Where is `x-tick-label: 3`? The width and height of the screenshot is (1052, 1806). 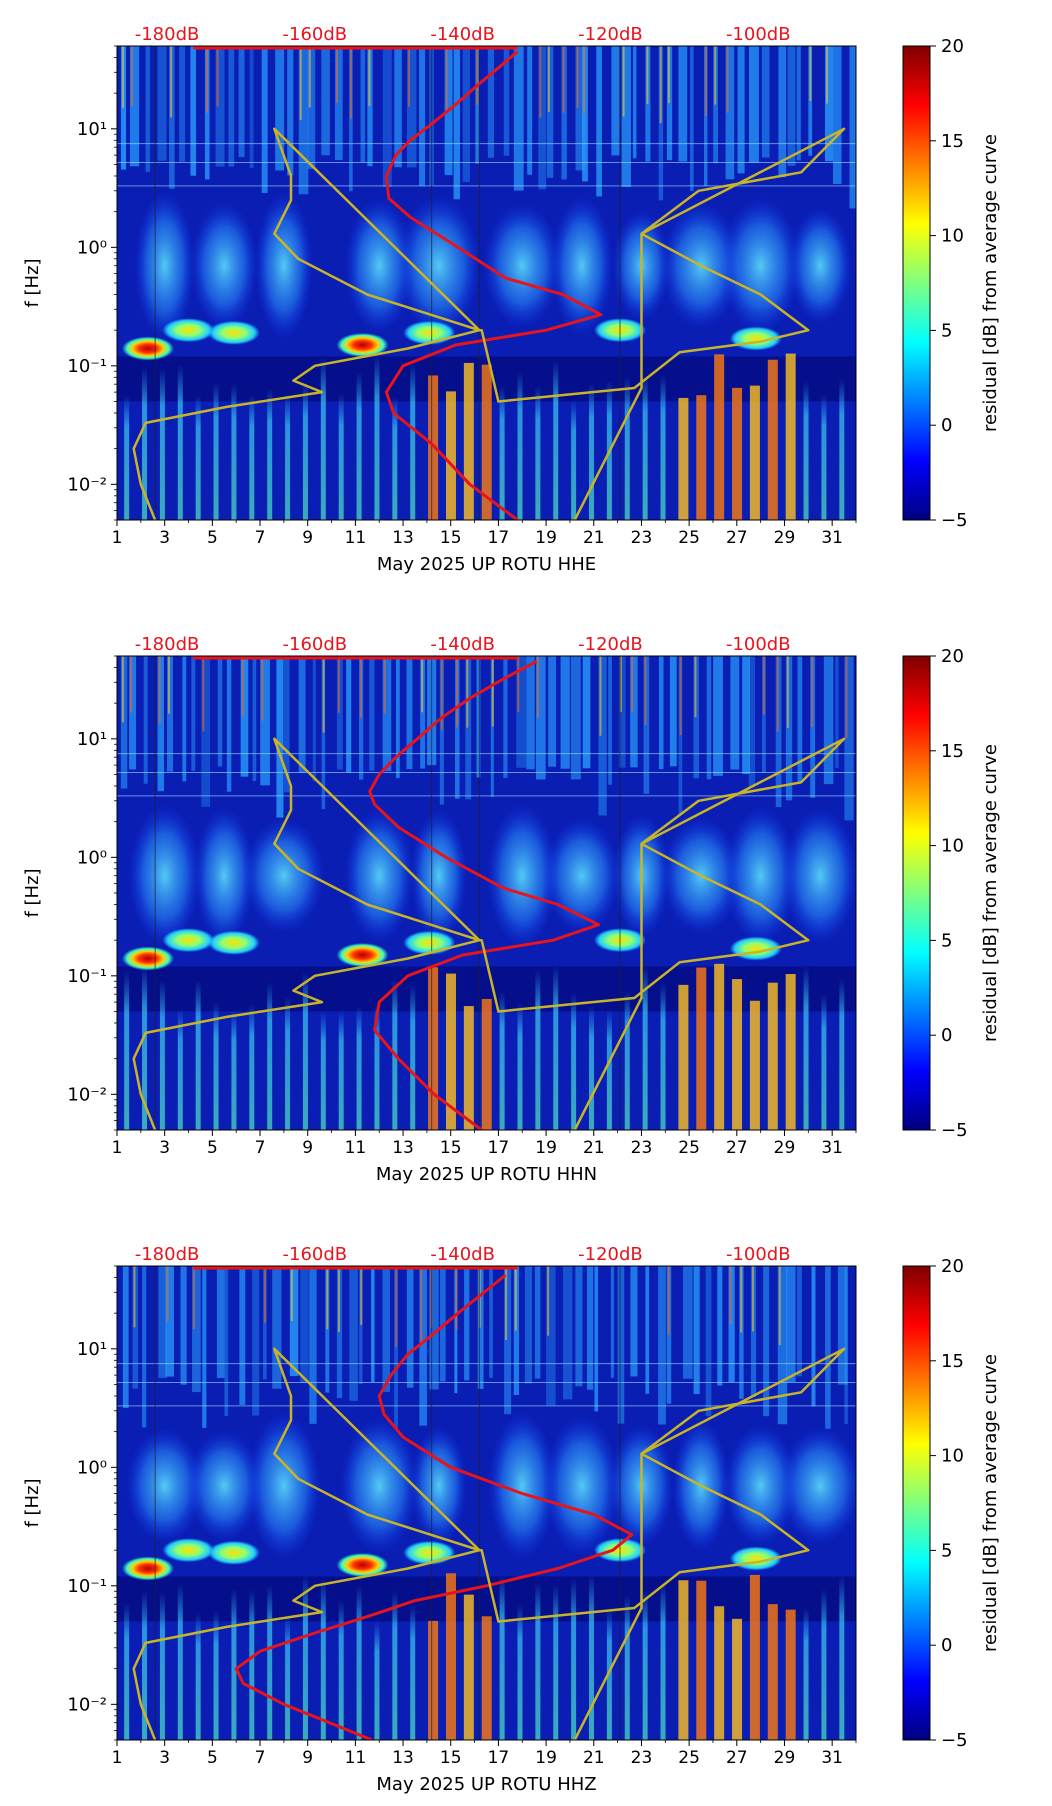 x-tick-label: 3 is located at coordinates (164, 1148).